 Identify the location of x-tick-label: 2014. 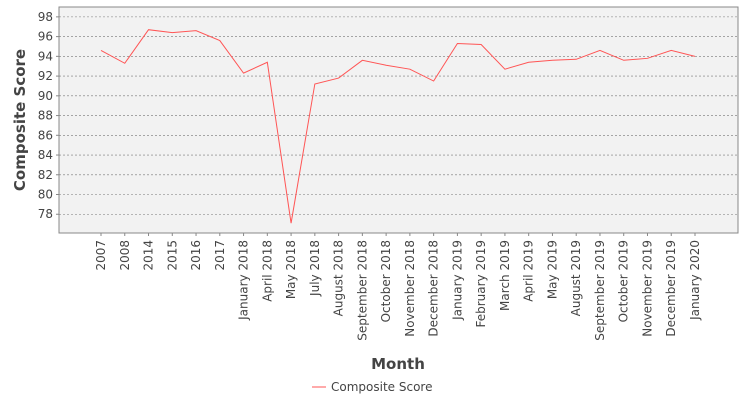
(149, 255).